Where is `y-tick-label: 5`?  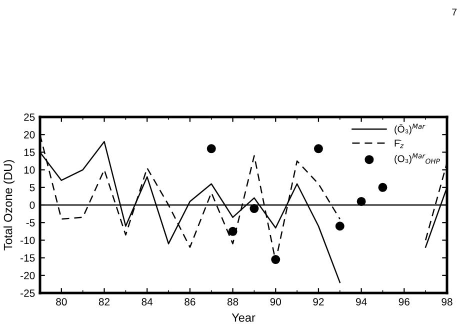
y-tick-label: 5 is located at coordinates (32, 188).